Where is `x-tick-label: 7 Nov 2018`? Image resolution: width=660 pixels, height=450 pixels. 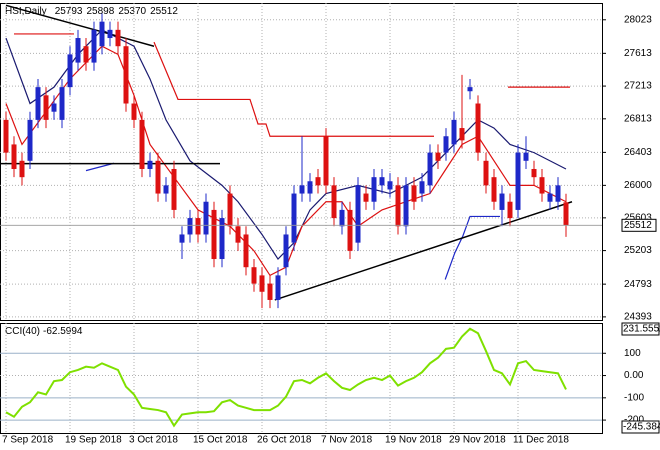
x-tick-label: 7 Nov 2018 is located at coordinates (347, 440).